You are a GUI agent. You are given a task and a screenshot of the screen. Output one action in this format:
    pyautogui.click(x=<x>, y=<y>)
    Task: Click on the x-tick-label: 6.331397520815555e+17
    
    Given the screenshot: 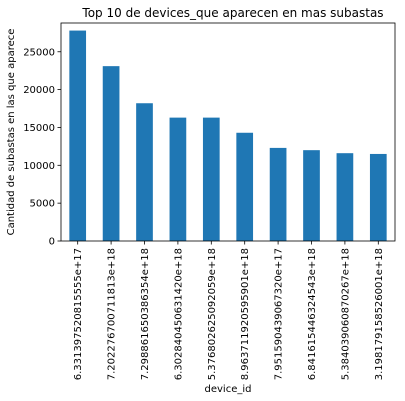 What is the action you would take?
    pyautogui.click(x=78, y=314)
    